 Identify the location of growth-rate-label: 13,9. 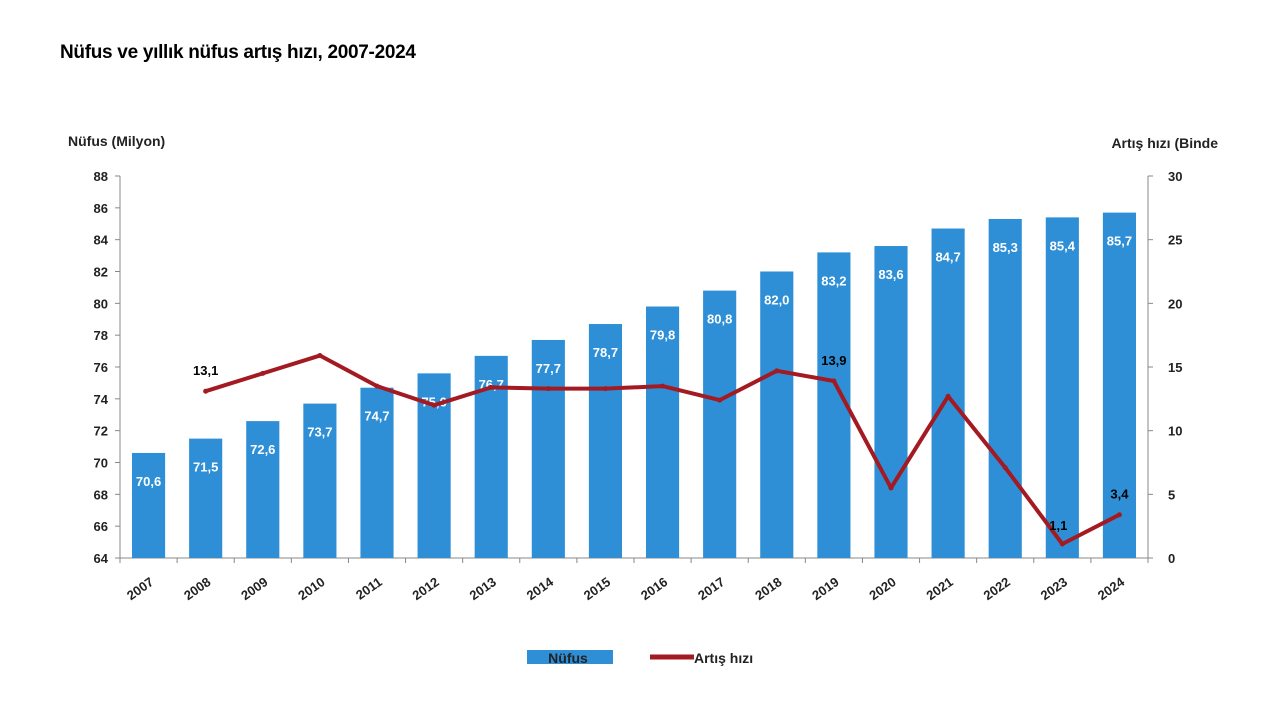
(833, 360).